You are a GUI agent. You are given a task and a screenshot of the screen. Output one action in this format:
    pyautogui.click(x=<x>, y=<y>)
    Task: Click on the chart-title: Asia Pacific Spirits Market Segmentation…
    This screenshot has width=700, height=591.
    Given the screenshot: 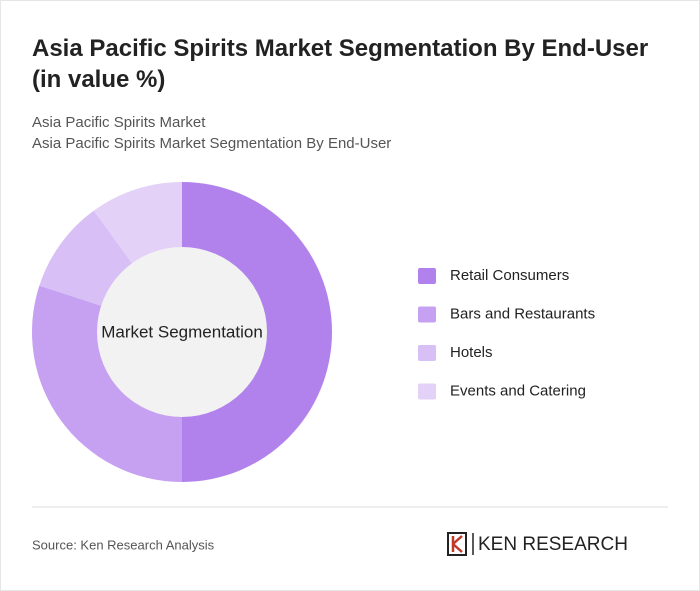 What is the action you would take?
    pyautogui.click(x=340, y=64)
    